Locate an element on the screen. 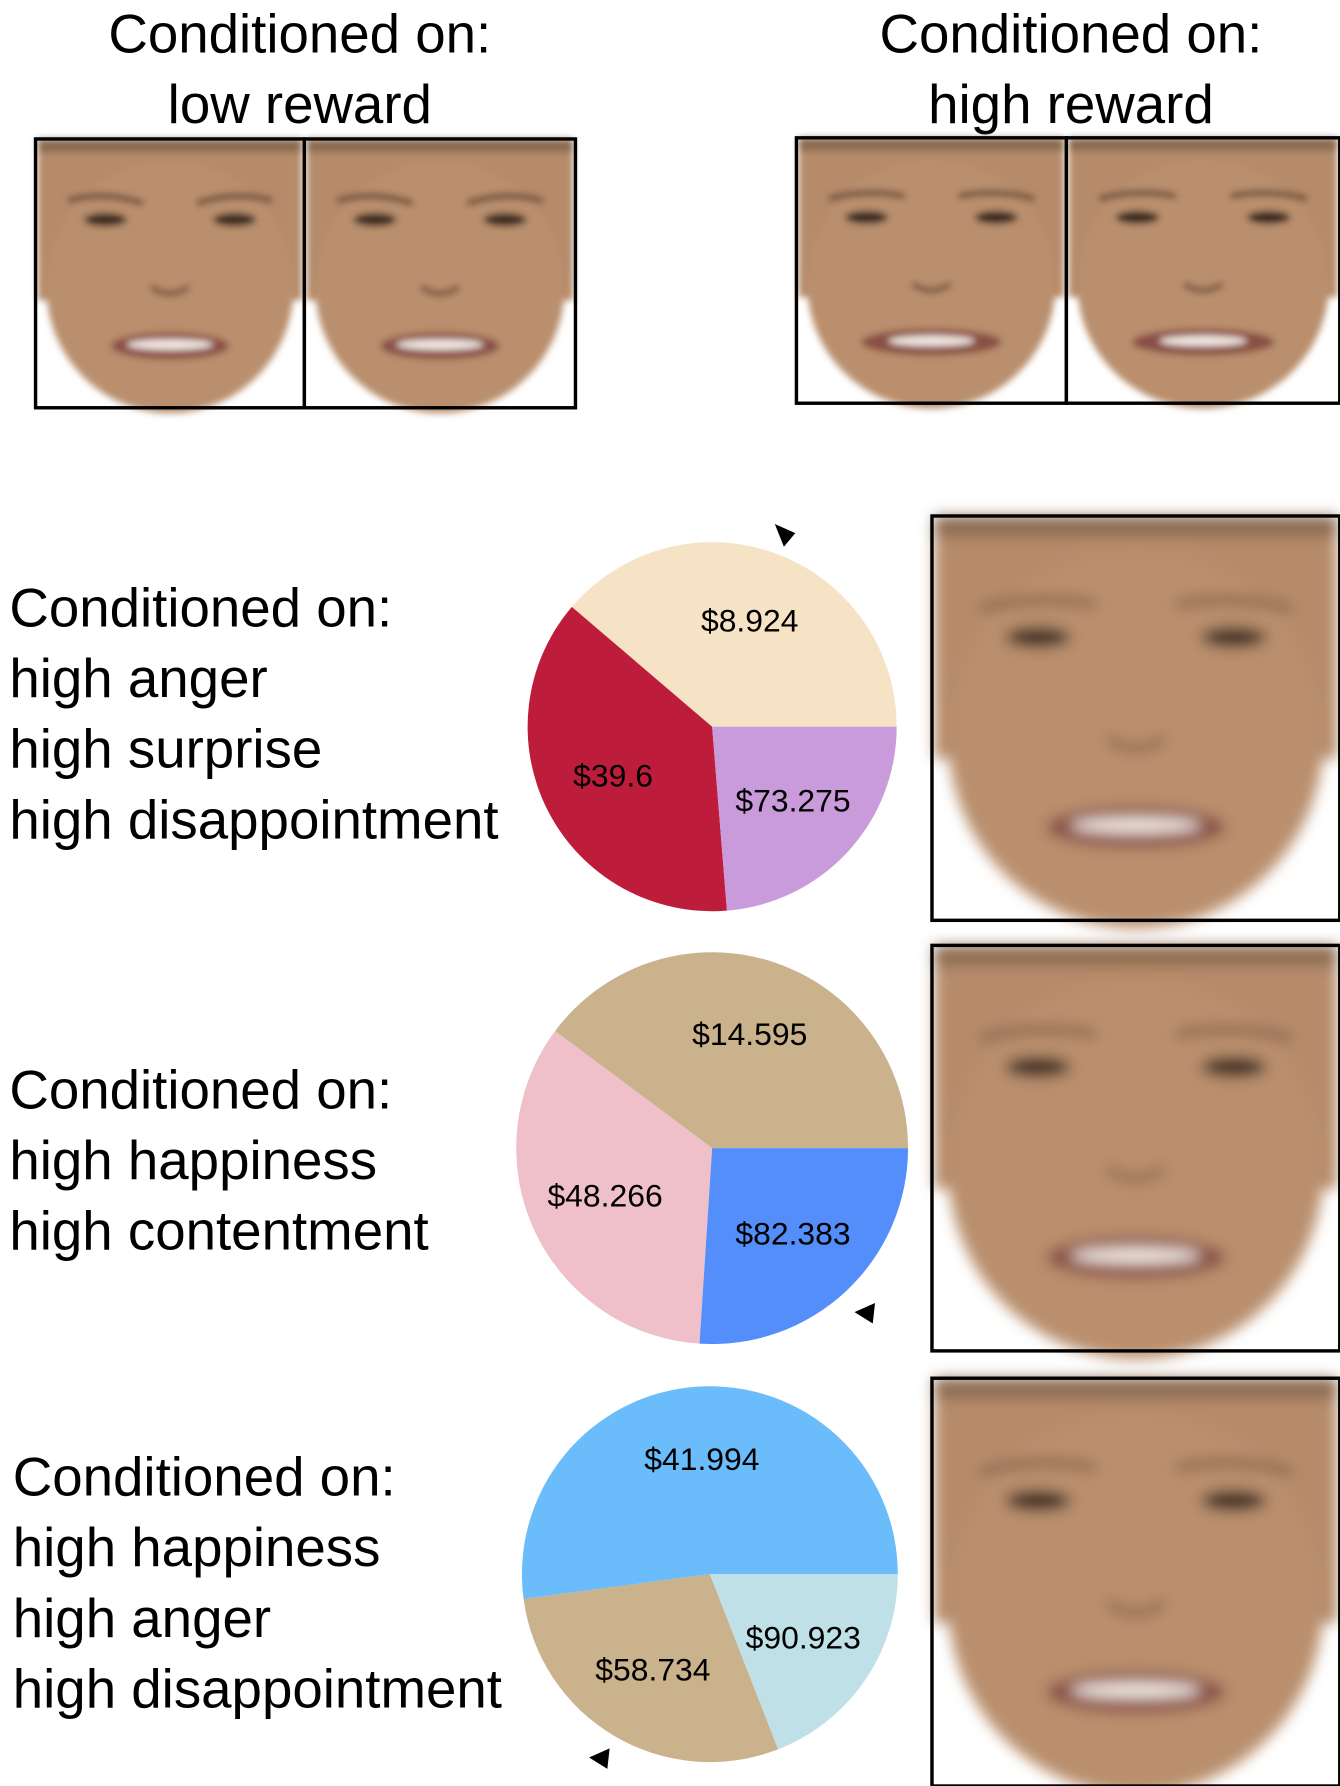 This screenshot has width=1340, height=1786. wheel-label: $41.994 is located at coordinates (701, 1459).